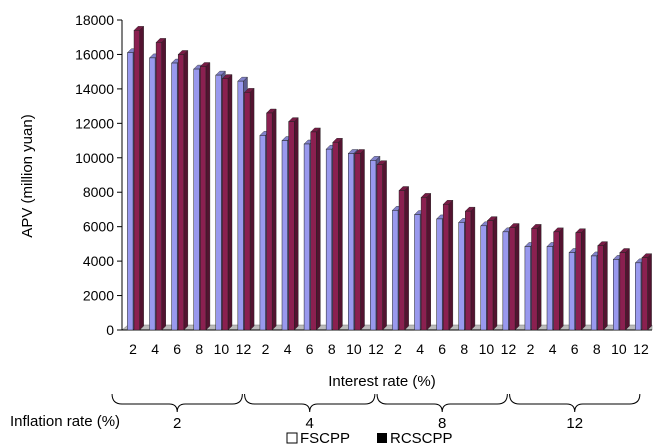 The width and height of the screenshot is (655, 448). I want to click on y-tick-label: 8000, so click(98, 192).